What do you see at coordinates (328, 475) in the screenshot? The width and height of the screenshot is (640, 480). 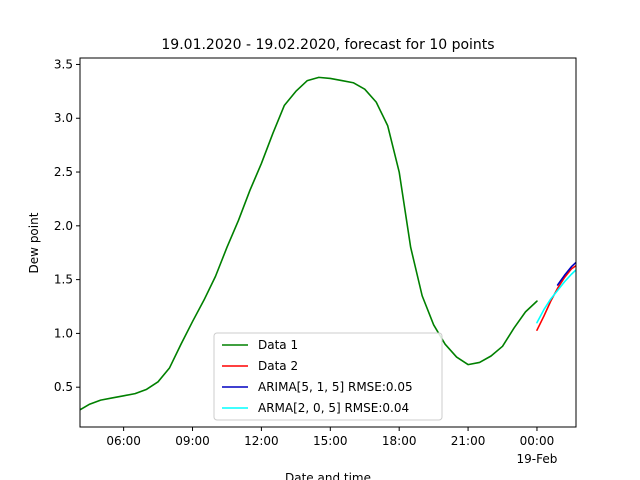 I see `x-axis-label: Date and time` at bounding box center [328, 475].